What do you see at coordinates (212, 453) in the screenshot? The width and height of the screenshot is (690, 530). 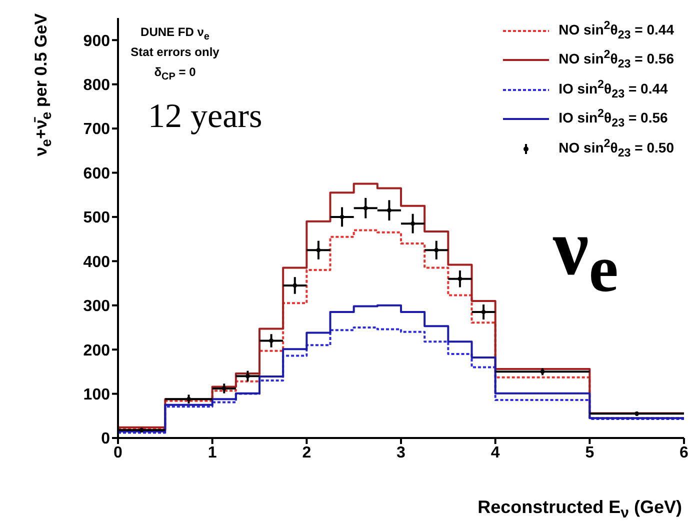 I see `x-tick-label: 1` at bounding box center [212, 453].